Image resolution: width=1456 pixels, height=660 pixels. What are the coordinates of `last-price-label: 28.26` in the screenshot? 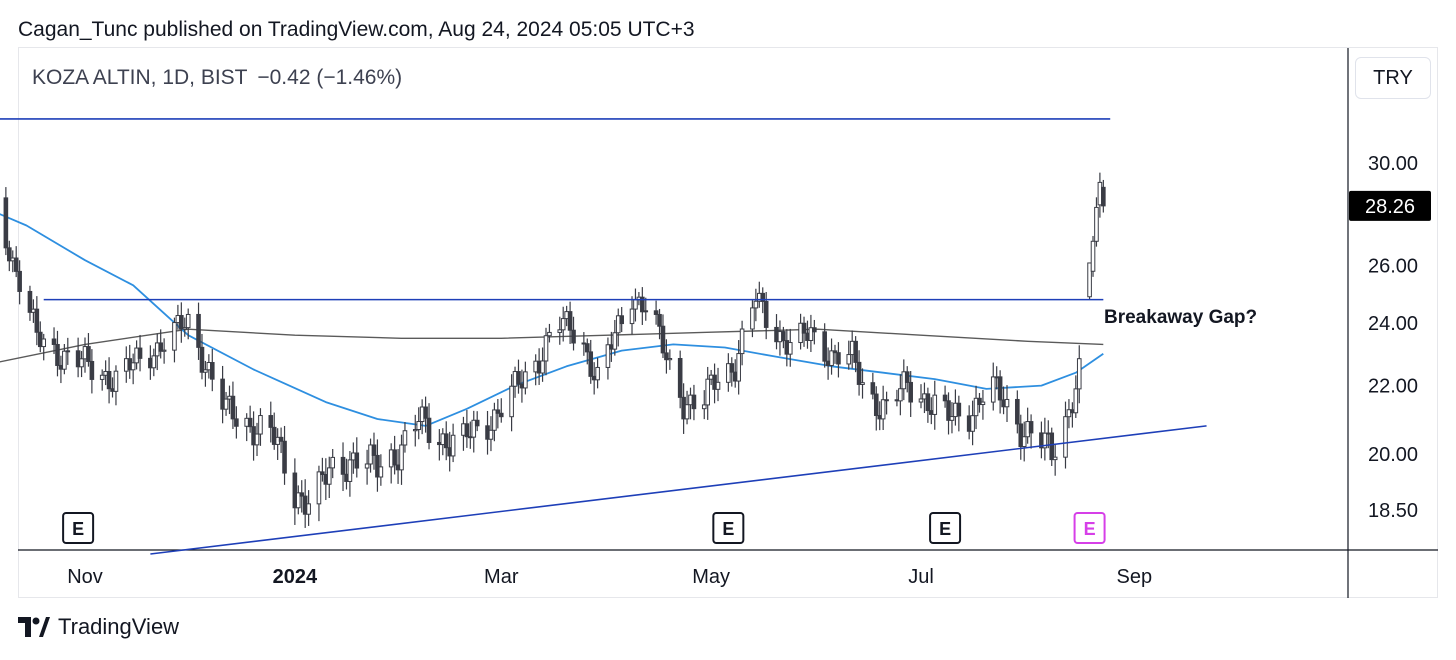 It's located at (1390, 207).